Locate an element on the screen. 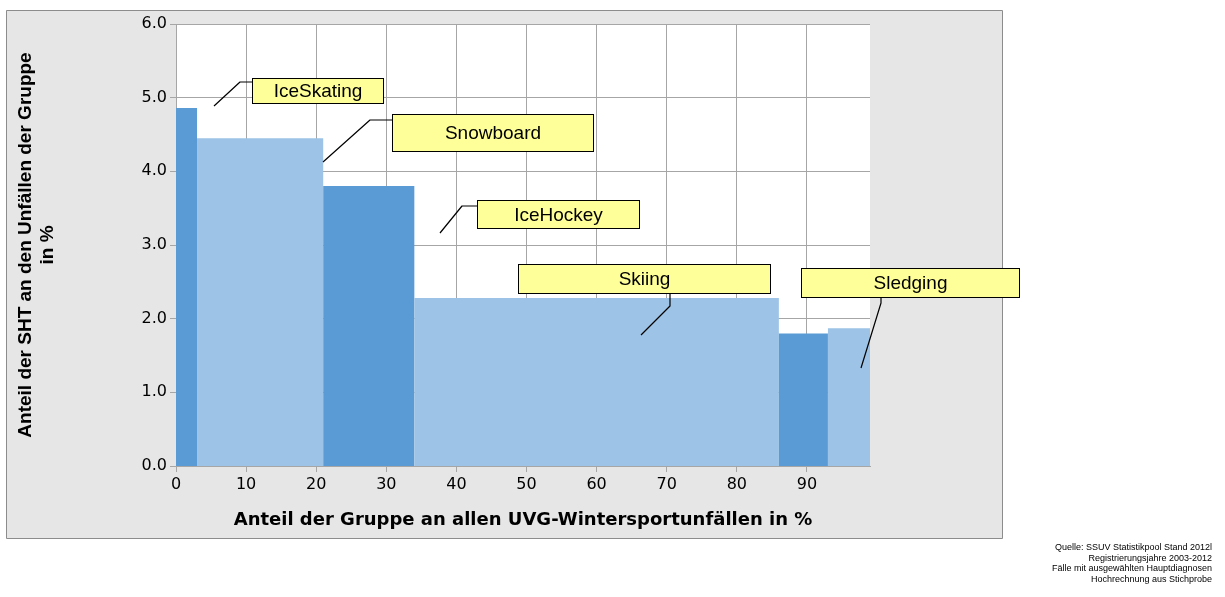 The image size is (1225, 597). x-tick-label: 20 is located at coordinates (316, 483).